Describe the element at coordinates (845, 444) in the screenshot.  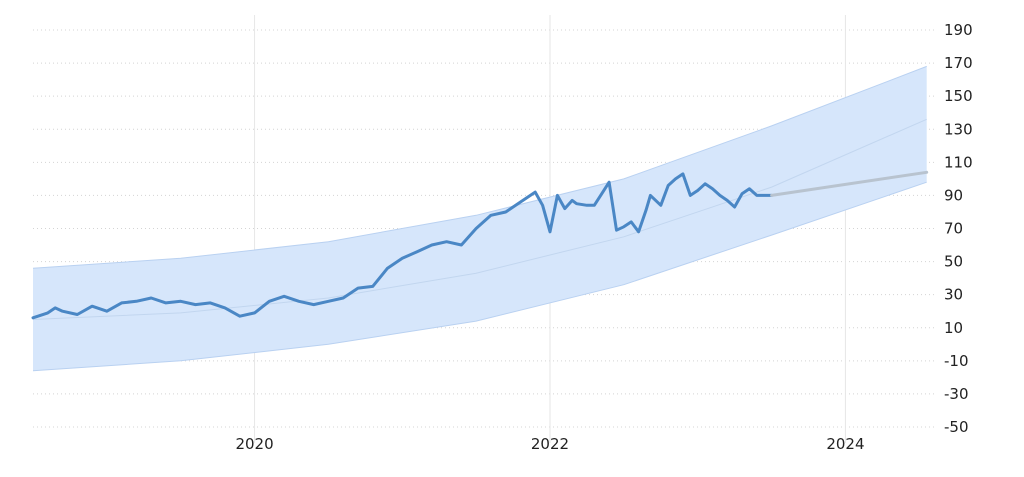
I see `x-tick-label: 2024` at that location.